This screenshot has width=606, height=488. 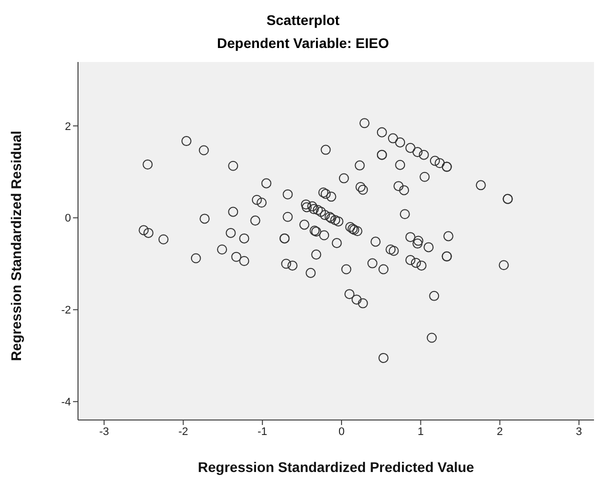 I want to click on y-tick-label: -2, so click(x=66, y=310).